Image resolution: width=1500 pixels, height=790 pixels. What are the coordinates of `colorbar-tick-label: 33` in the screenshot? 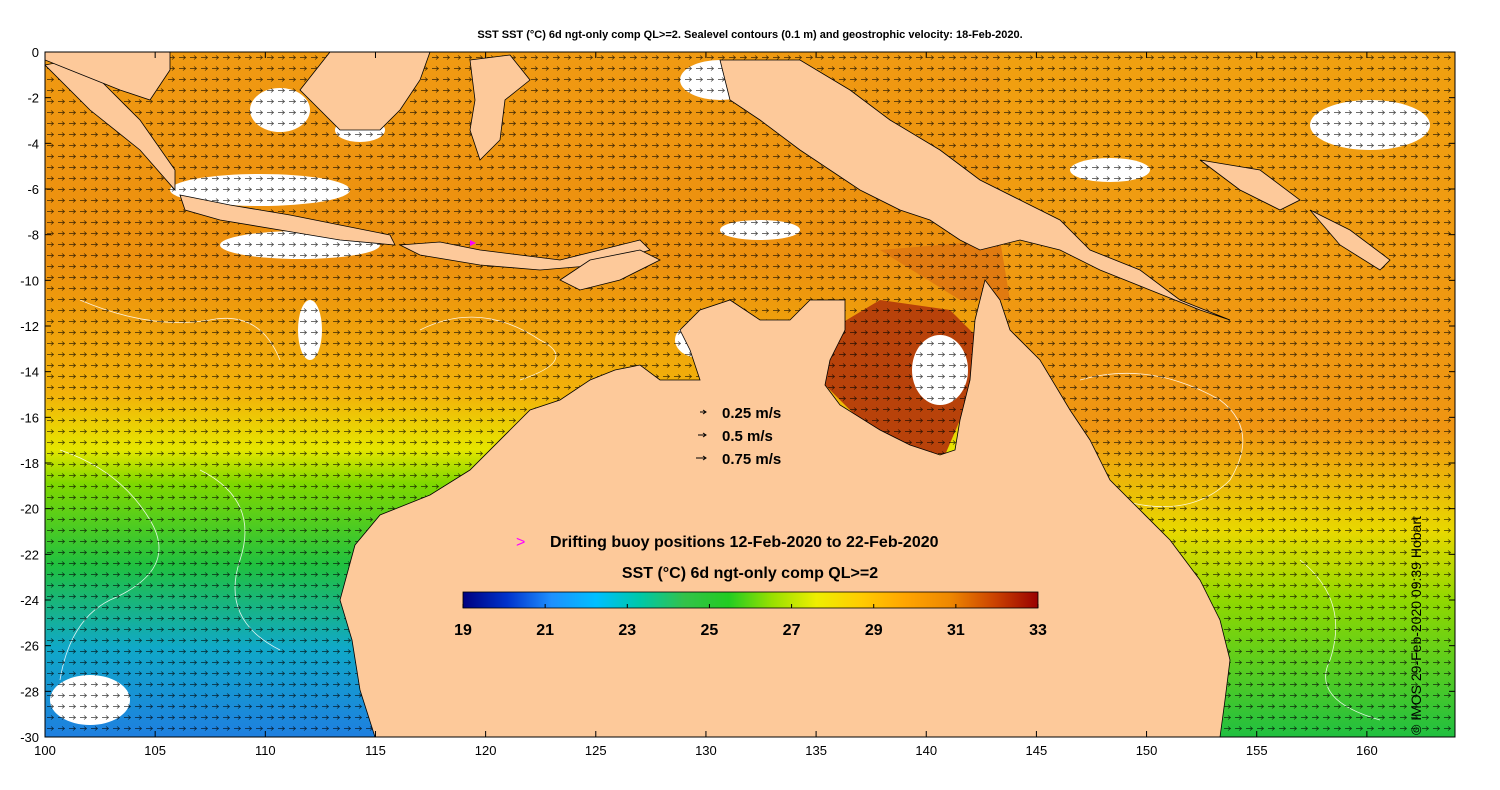 It's located at (1038, 630).